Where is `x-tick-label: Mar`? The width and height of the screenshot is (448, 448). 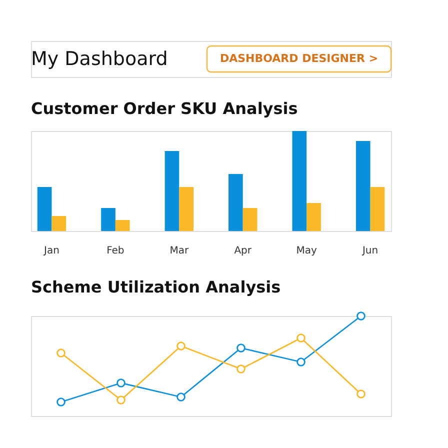
x-tick-label: Mar is located at coordinates (180, 251).